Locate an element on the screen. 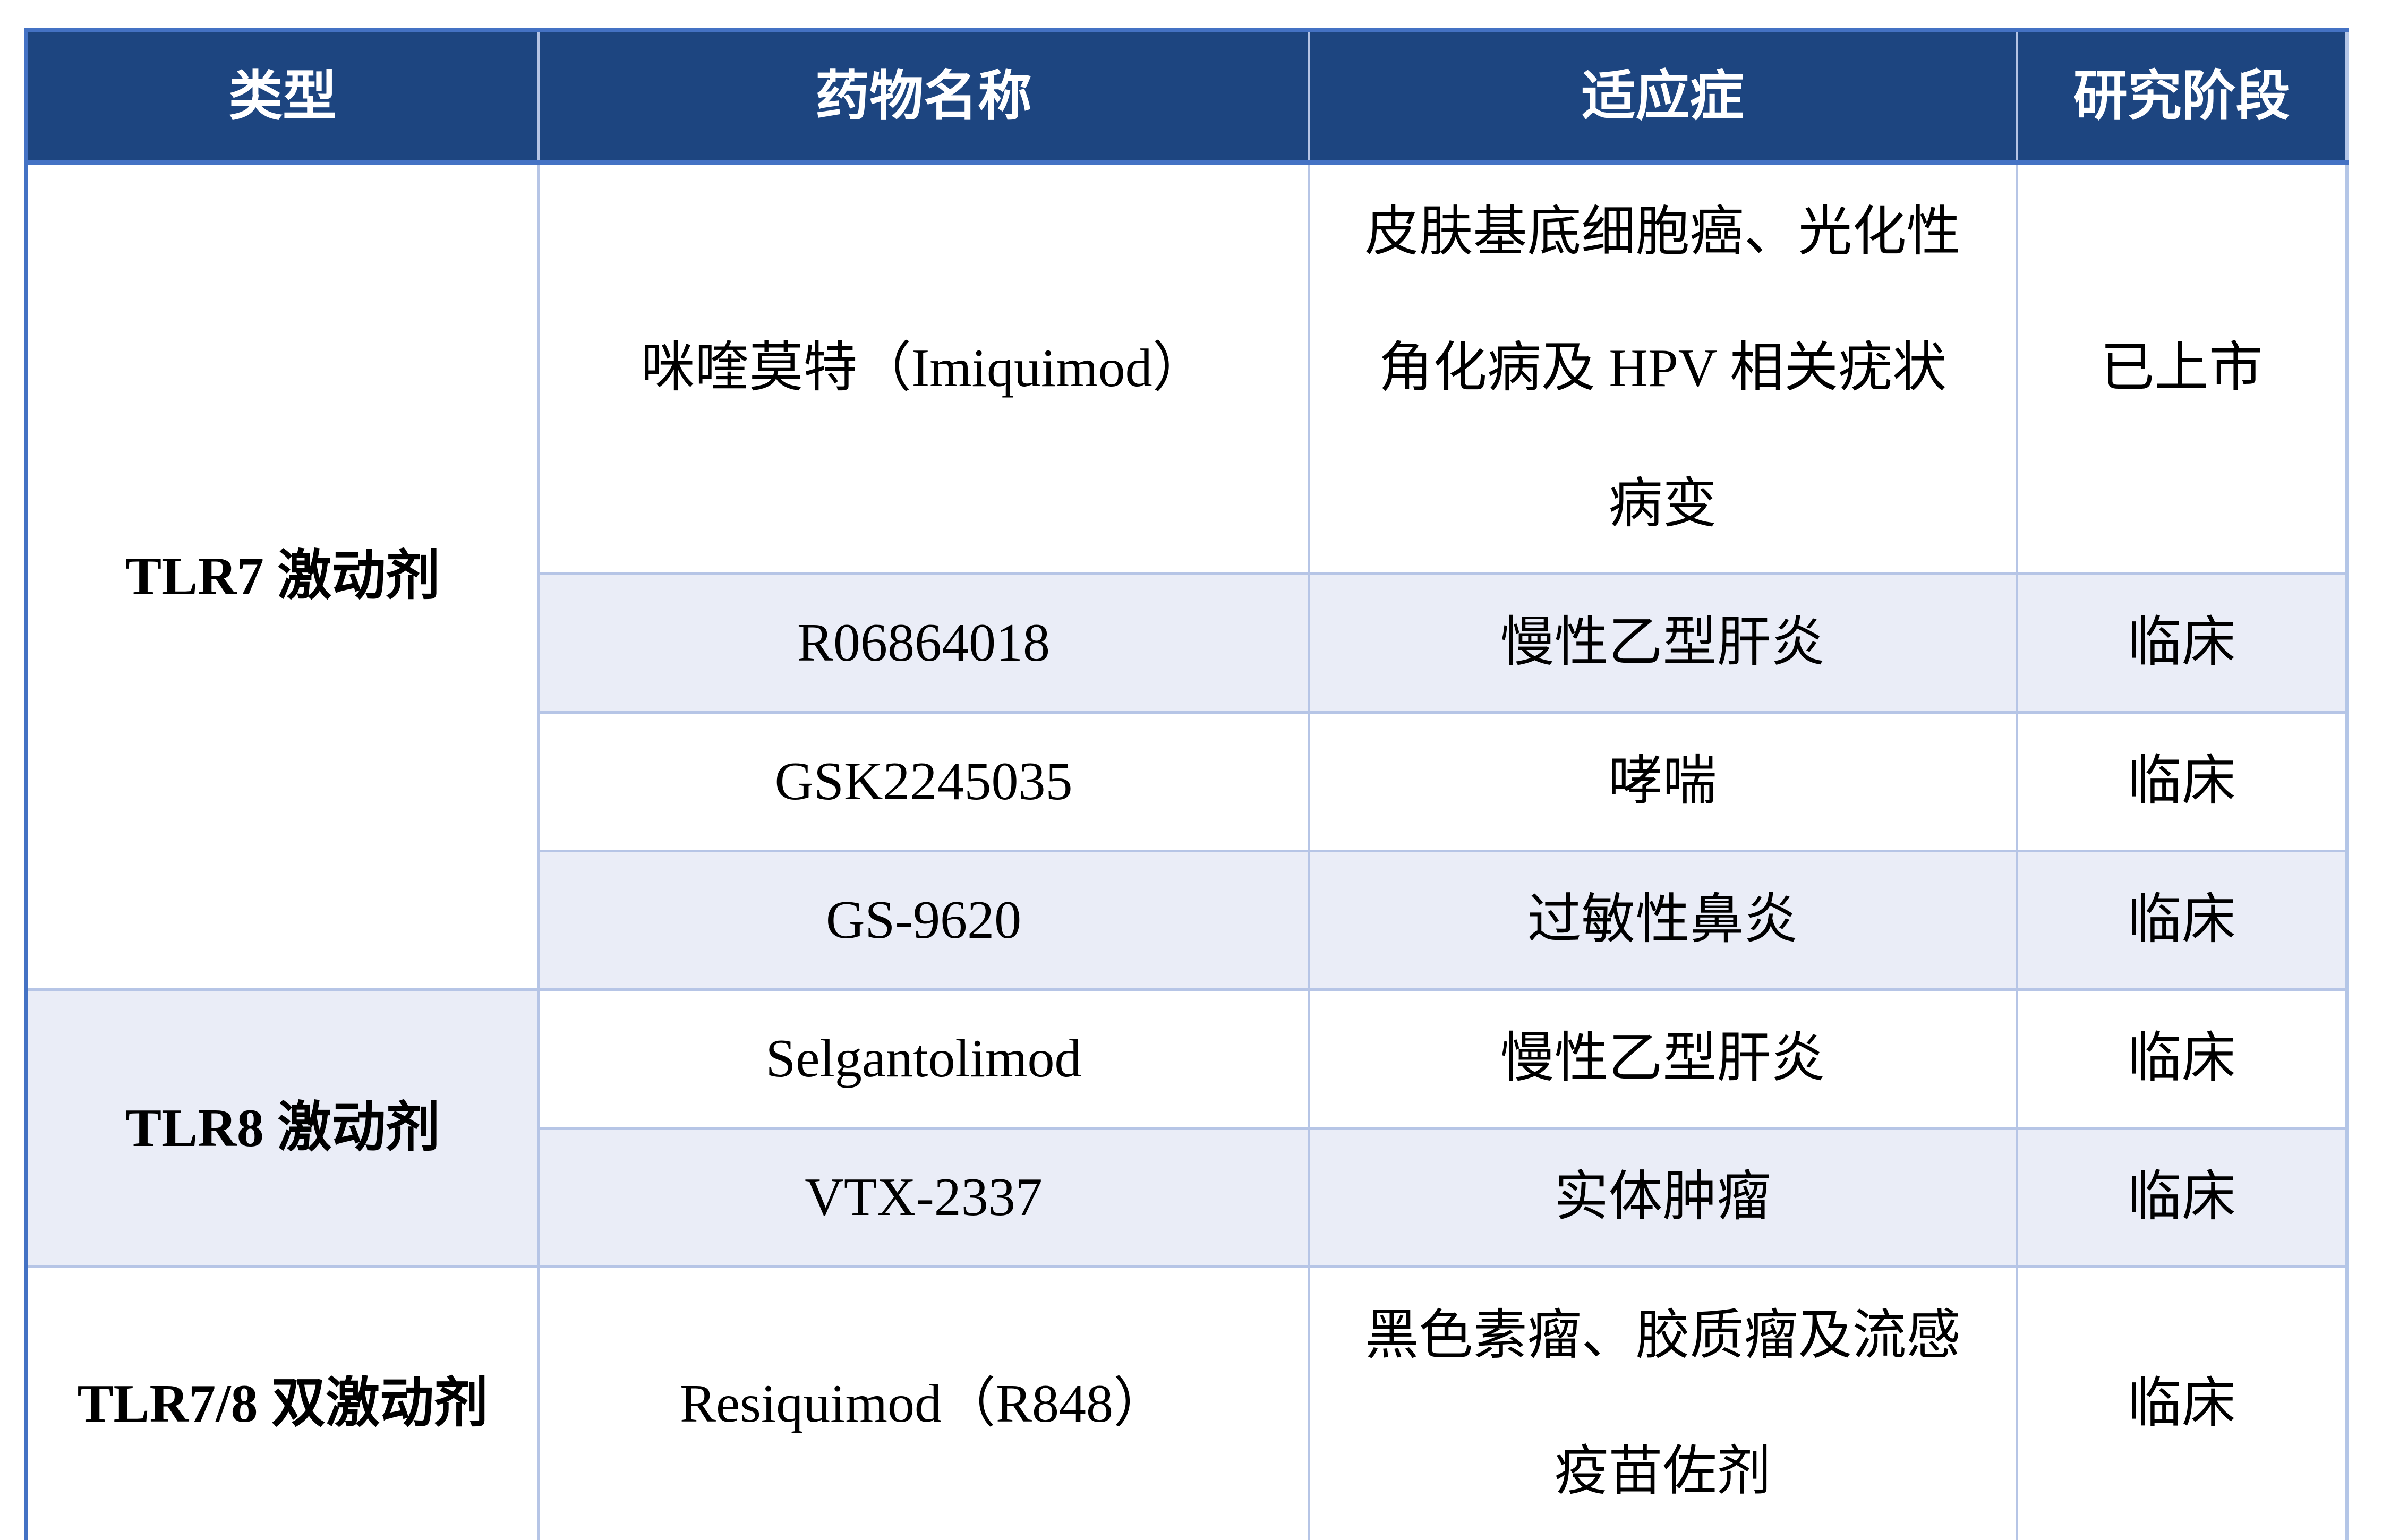  table-row: R06864018 慢性乙型肝炎 临床 is located at coordinates (1187, 643).